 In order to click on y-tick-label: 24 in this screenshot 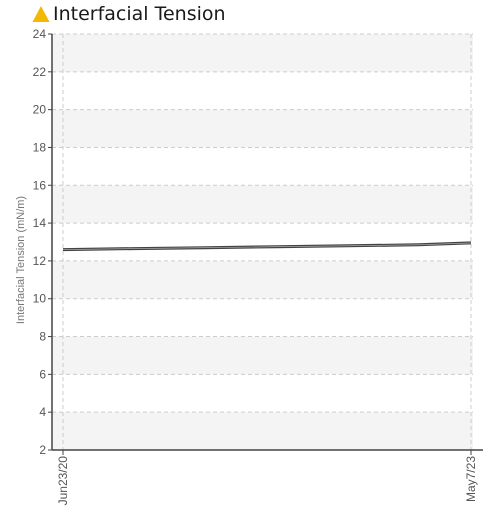, I will do `click(40, 34)`.